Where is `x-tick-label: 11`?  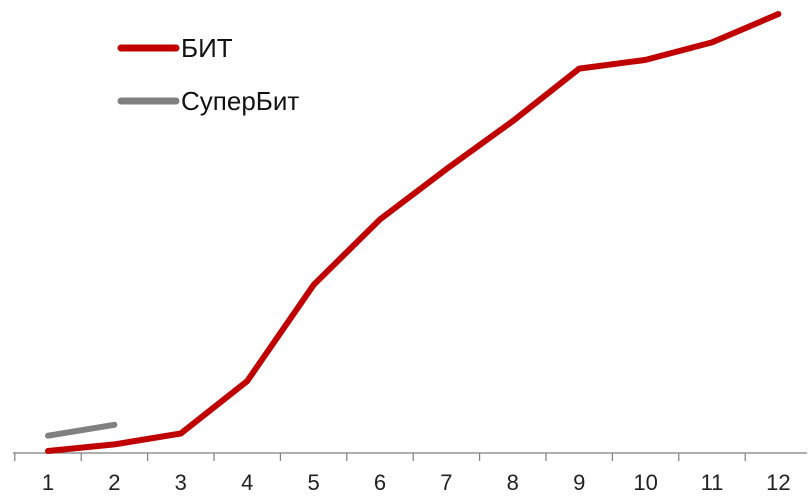
x-tick-label: 11 is located at coordinates (712, 482).